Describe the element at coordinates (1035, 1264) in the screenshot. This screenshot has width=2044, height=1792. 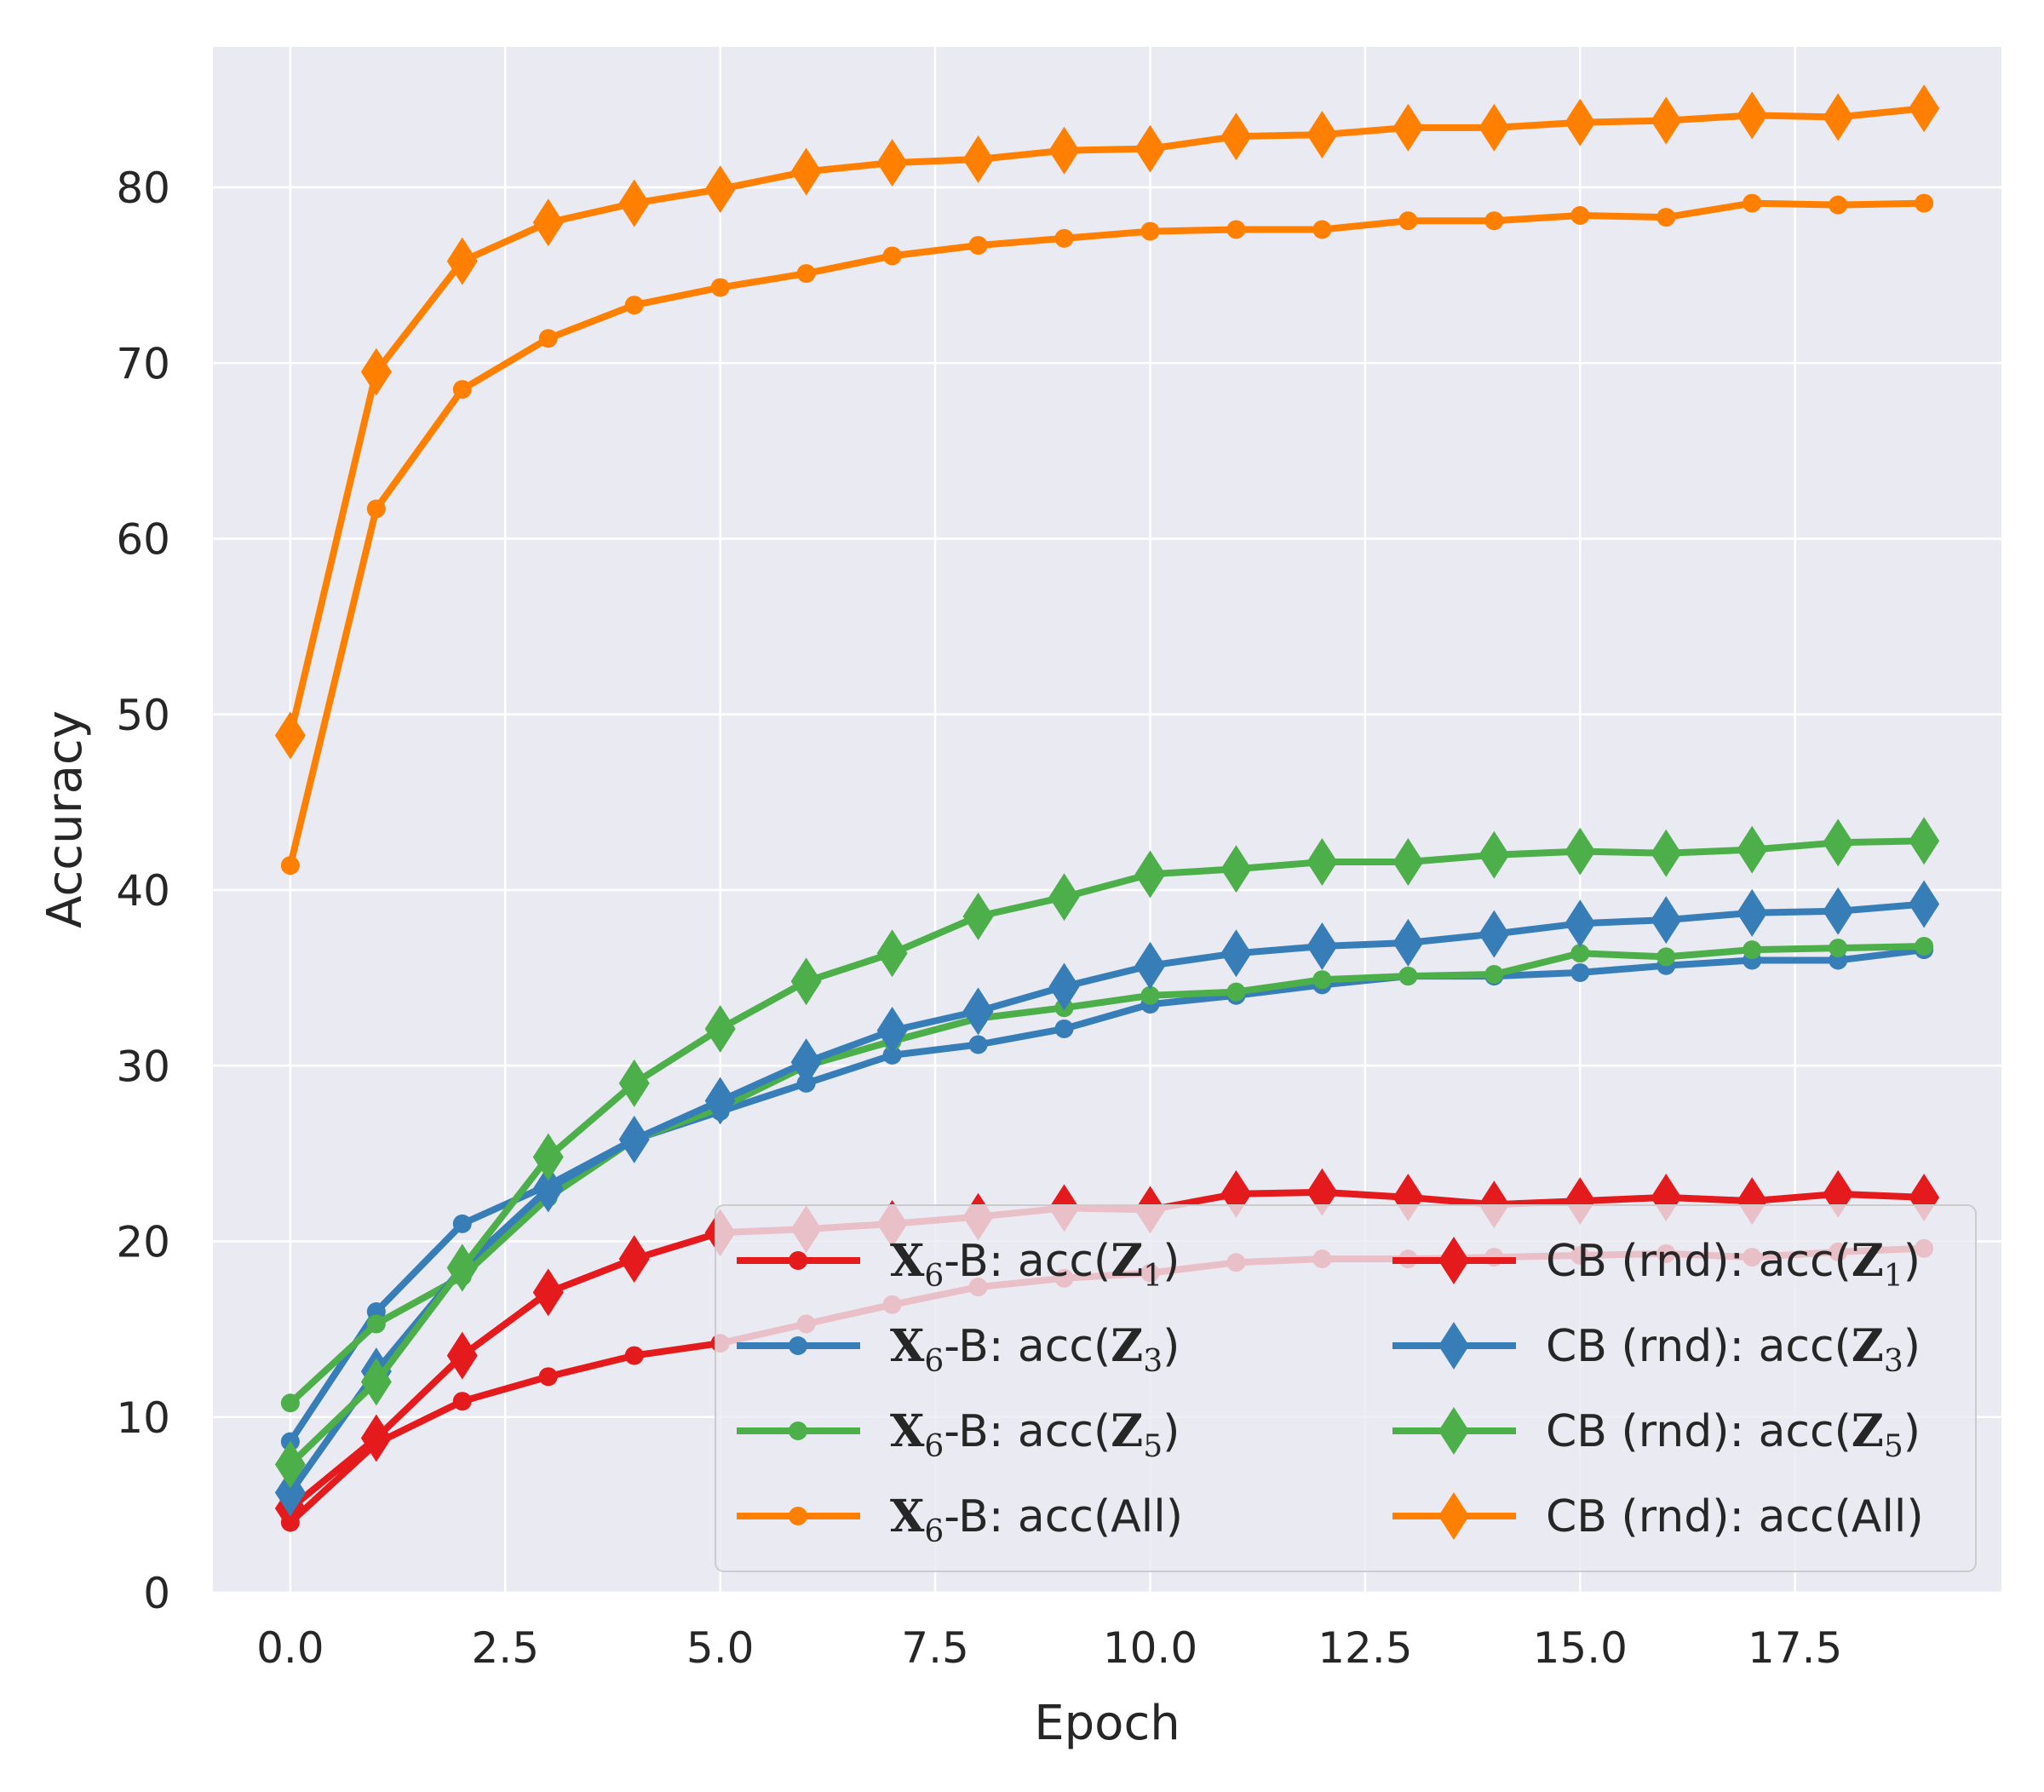
I see `legend-label: X6-B: acc(Z1)` at that location.